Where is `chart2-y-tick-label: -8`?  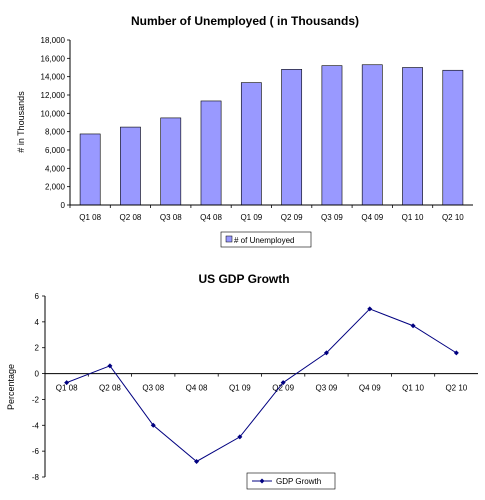 chart2-y-tick-label: -8 is located at coordinates (36, 477).